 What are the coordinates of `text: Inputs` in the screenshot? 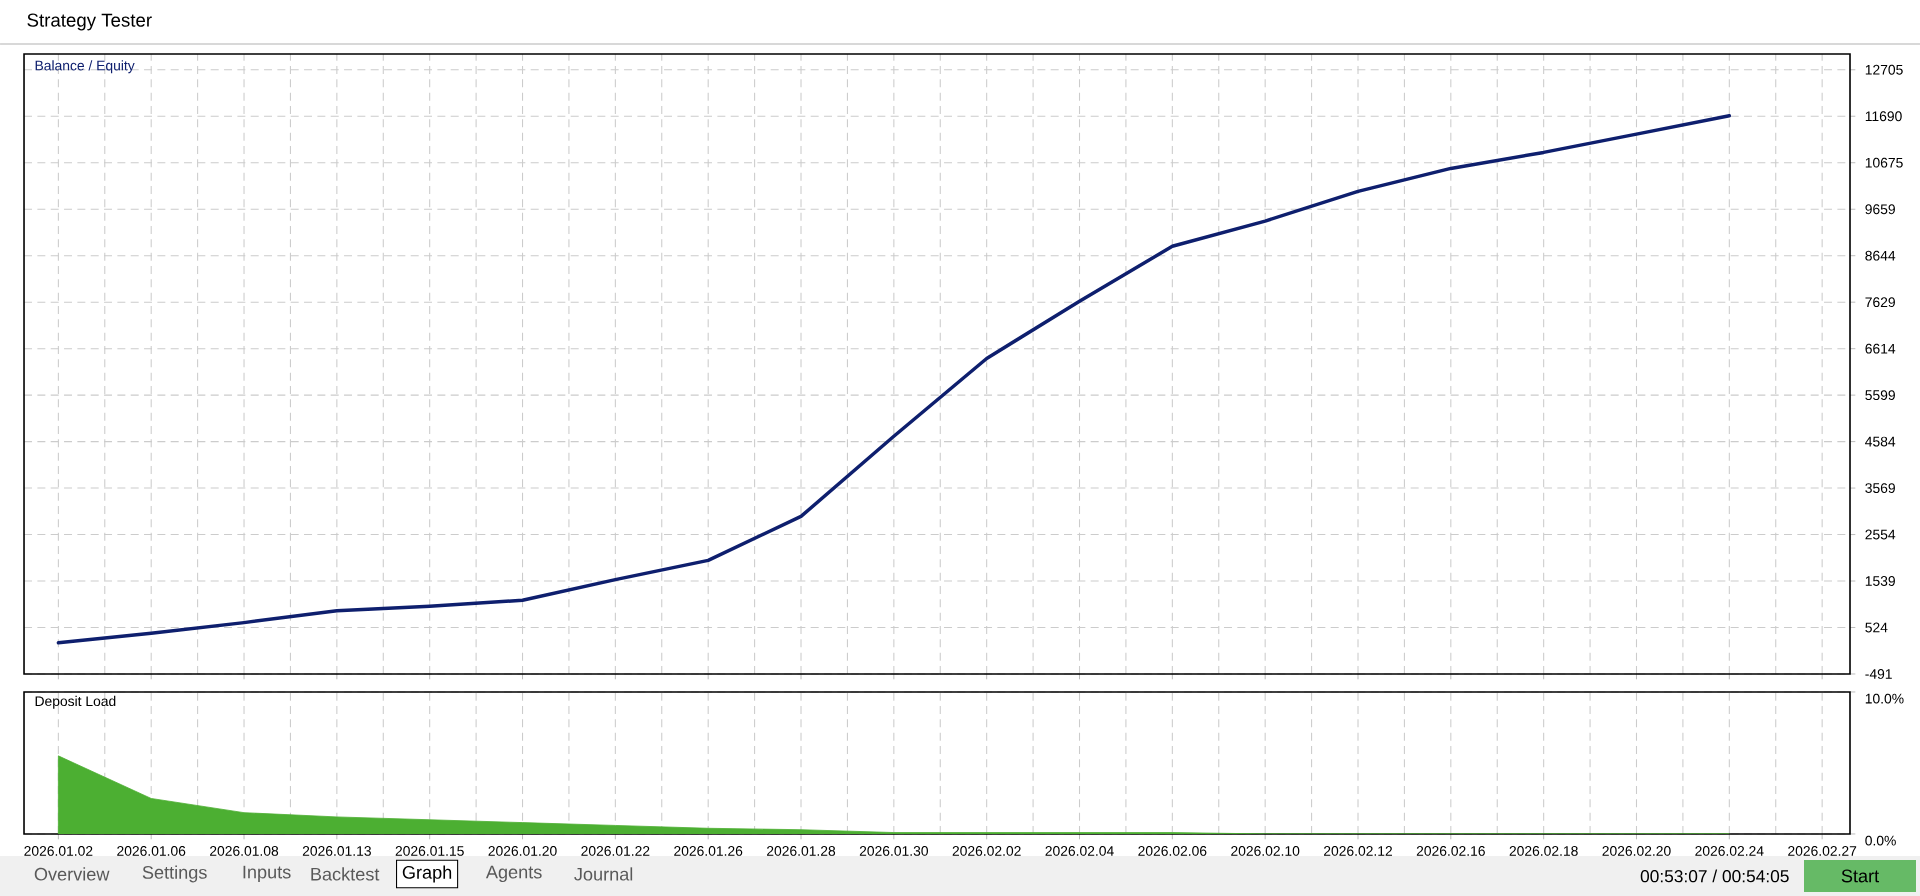 It's located at (267, 874).